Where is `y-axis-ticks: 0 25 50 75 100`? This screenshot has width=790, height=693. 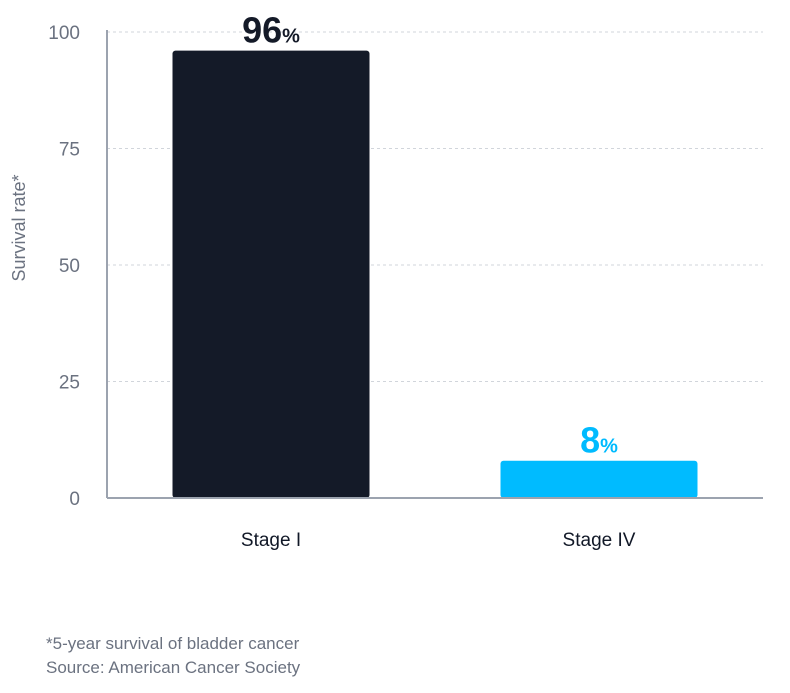 y-axis-ticks: 0 25 50 75 100 is located at coordinates (64, 266).